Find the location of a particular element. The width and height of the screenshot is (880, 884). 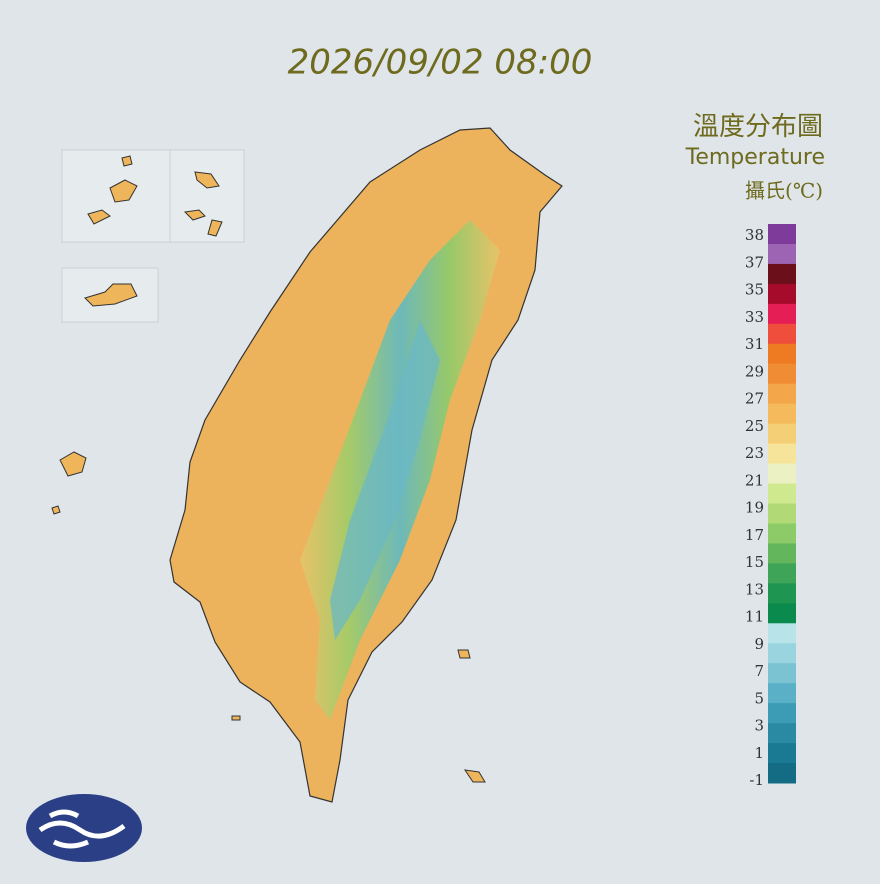

legend-label: 3 is located at coordinates (759, 726).